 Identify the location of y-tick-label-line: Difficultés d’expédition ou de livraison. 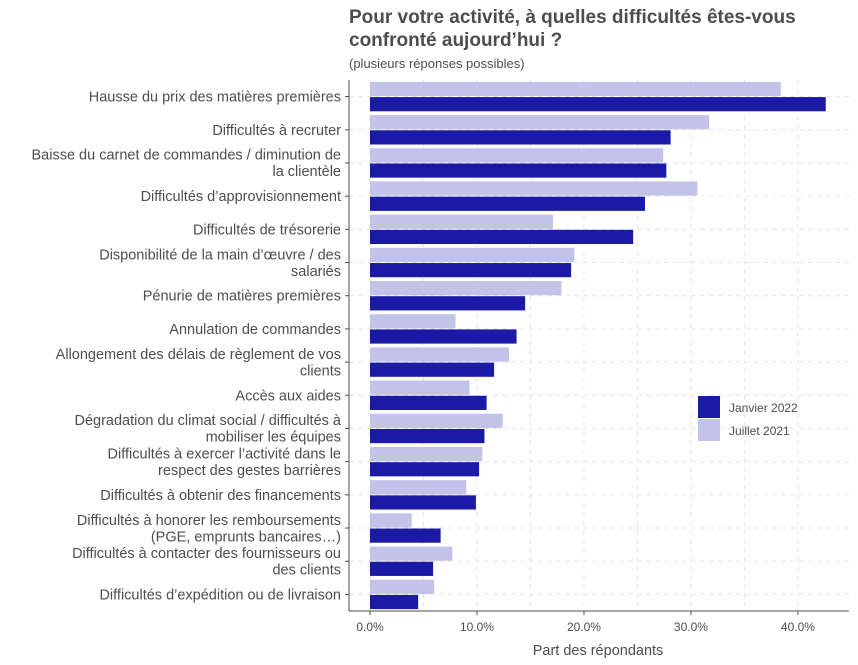
(220, 595).